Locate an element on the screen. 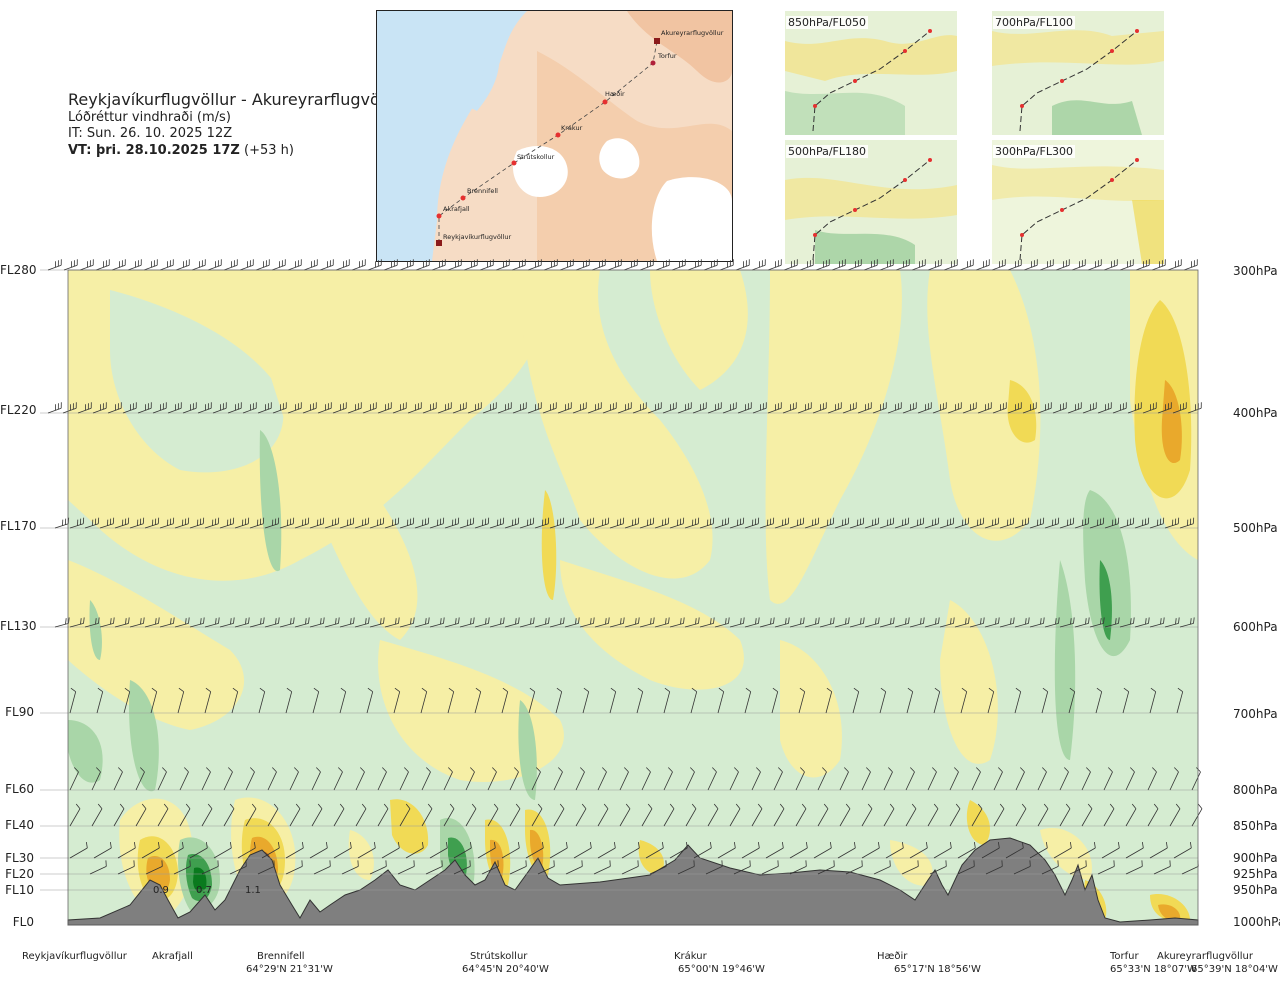 The width and height of the screenshot is (1280, 981). hpa-label: 925hPa is located at coordinates (1255, 874).